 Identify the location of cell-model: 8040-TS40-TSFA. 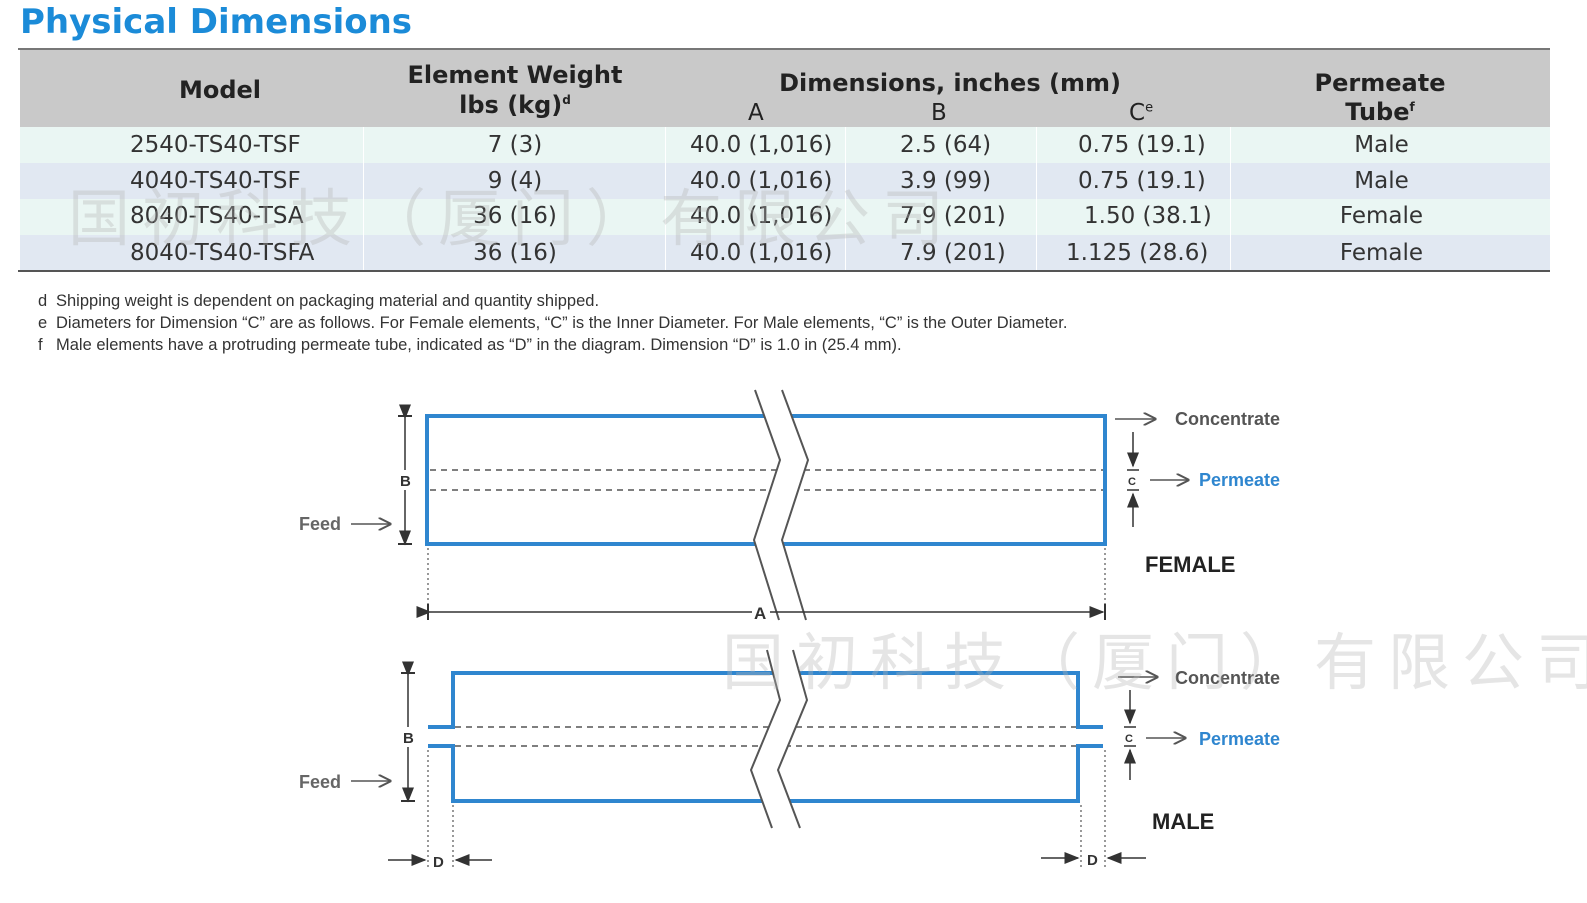
(222, 253).